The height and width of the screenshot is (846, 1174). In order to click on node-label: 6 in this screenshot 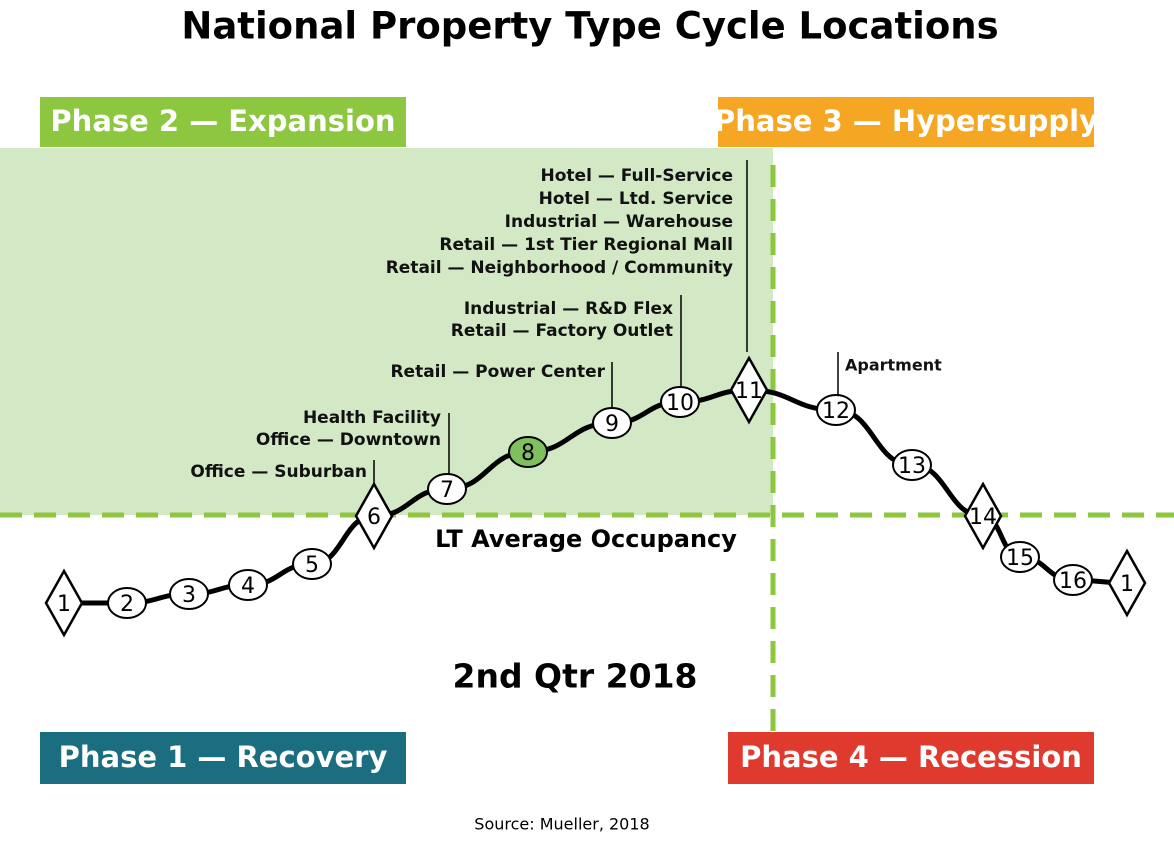, I will do `click(374, 517)`.